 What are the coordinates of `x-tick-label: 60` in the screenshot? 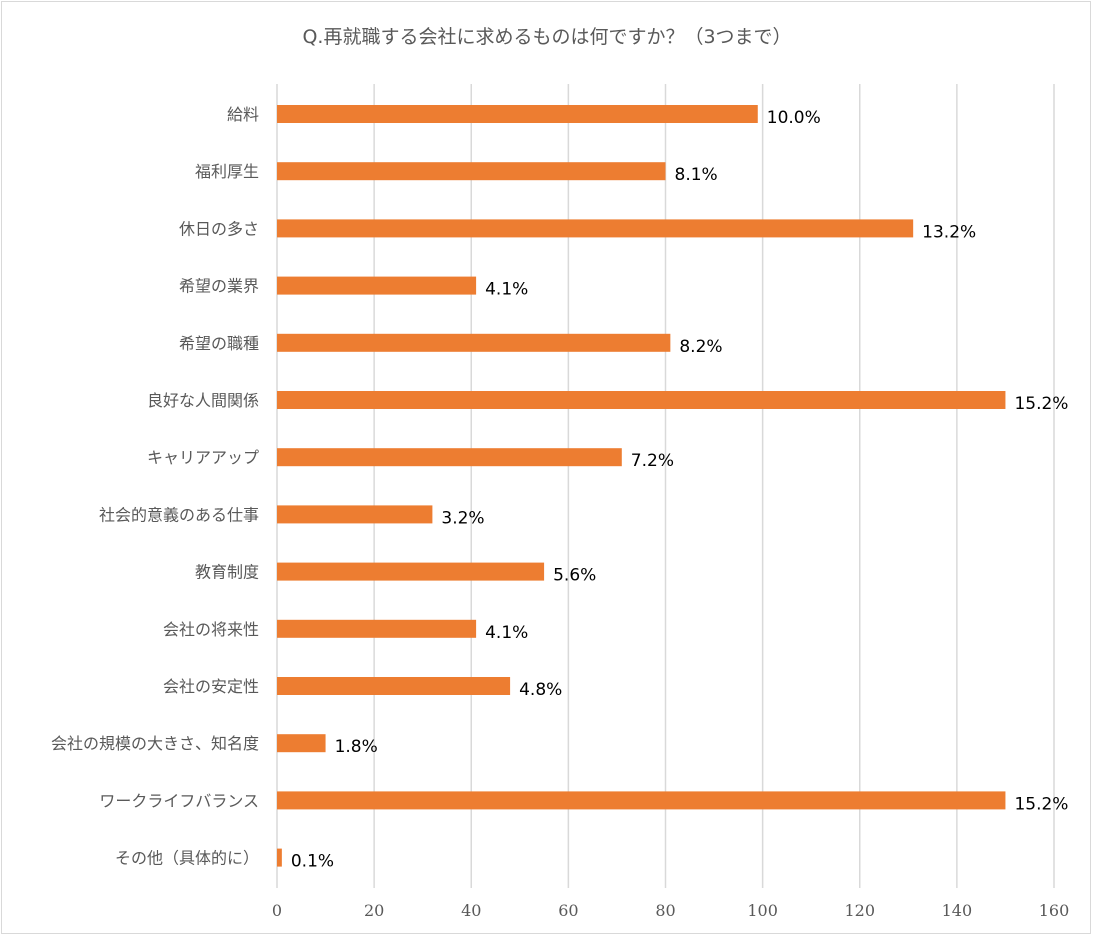 It's located at (568, 910).